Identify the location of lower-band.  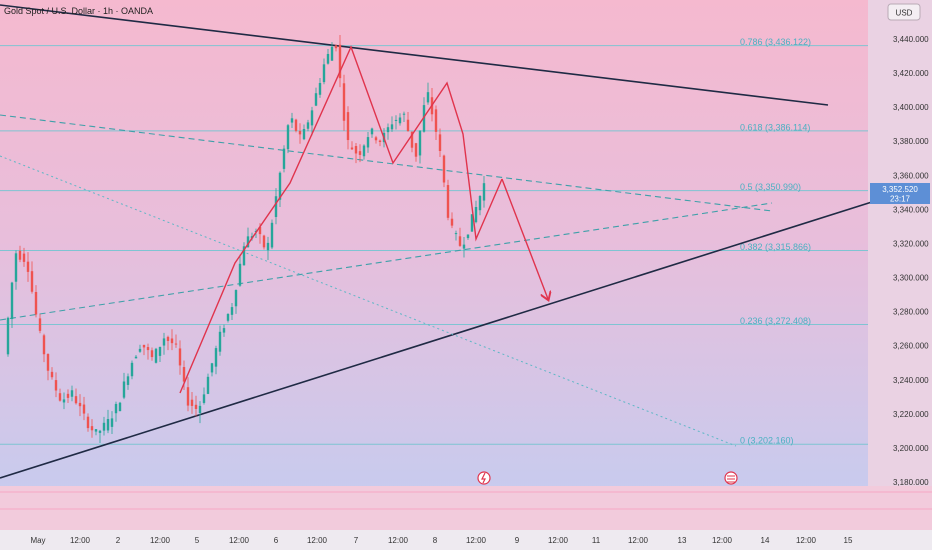
(466, 508).